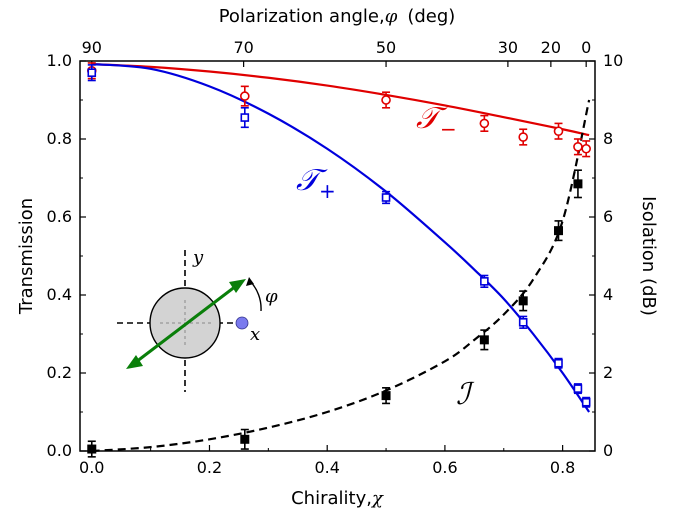 The image size is (674, 519). I want to click on t-minus-annotation: 𝒯 −, so click(436, 121).